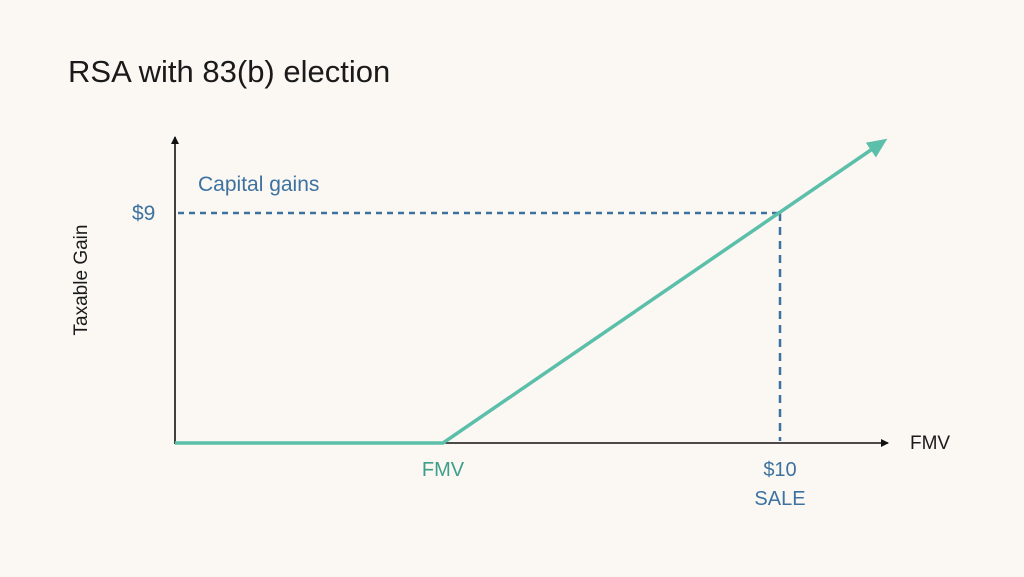 The image size is (1024, 577). I want to click on sale-label: SALE, so click(780, 499).